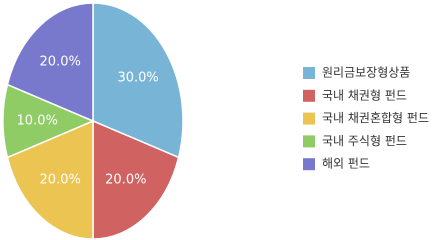 The width and height of the screenshot is (440, 240). I want to click on slice-label: 10.0%, so click(37, 121).